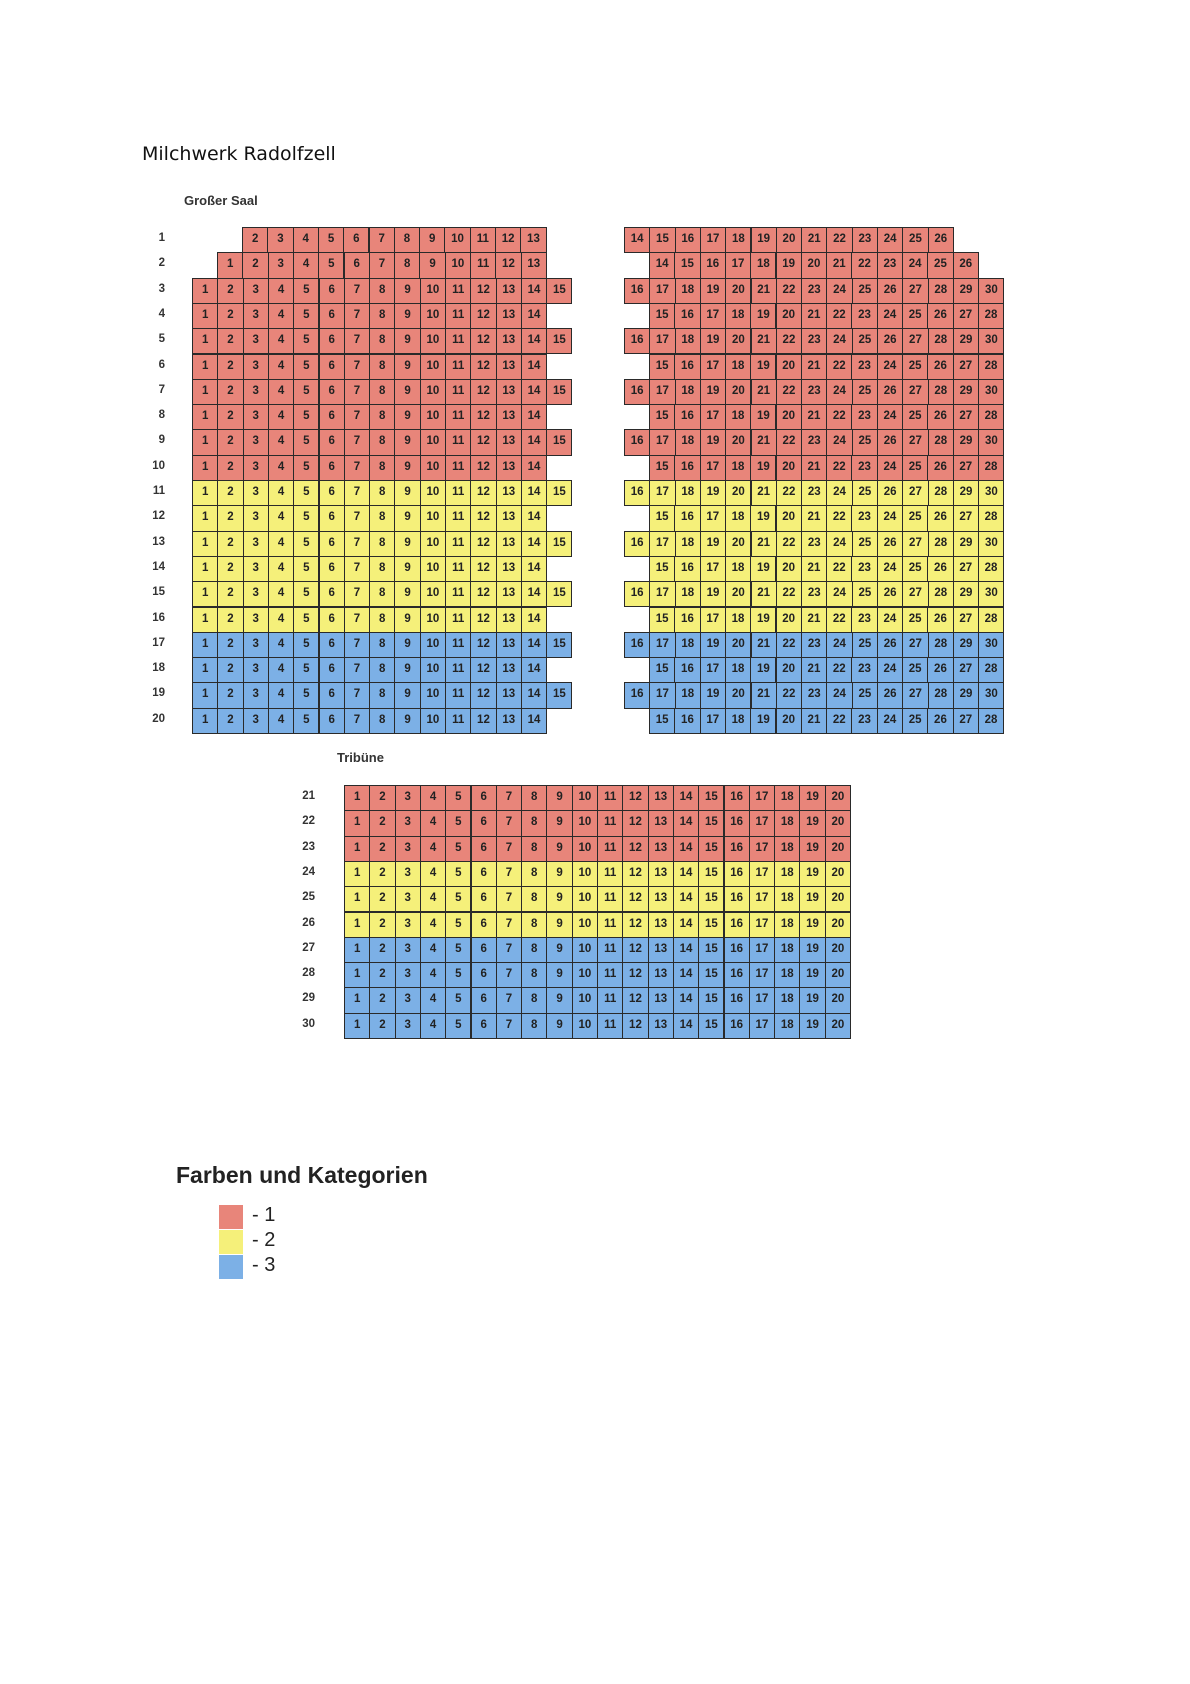 The height and width of the screenshot is (1684, 1190). Describe the element at coordinates (965, 265) in the screenshot. I see `seat: 26` at that location.